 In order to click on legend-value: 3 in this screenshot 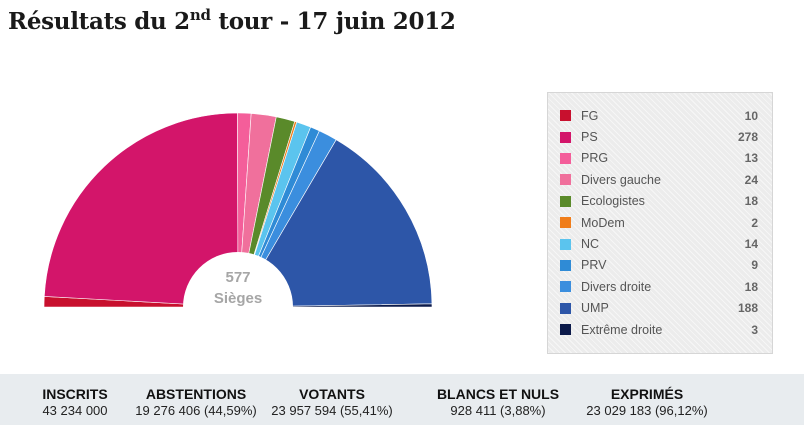, I will do `click(754, 329)`.